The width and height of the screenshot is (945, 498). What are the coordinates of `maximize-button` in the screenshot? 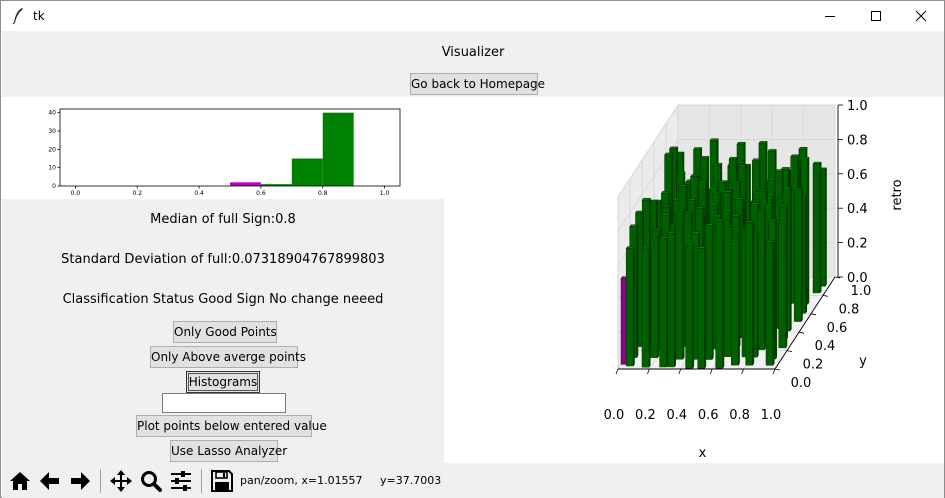 It's located at (876, 16).